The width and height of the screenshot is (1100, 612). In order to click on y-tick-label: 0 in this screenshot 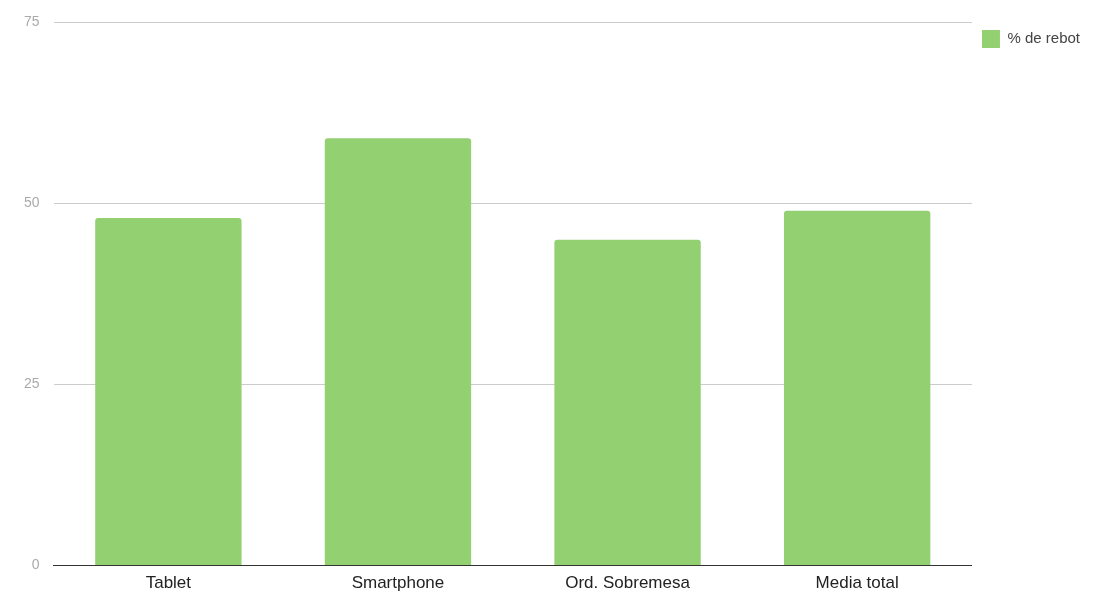, I will do `click(35, 564)`.